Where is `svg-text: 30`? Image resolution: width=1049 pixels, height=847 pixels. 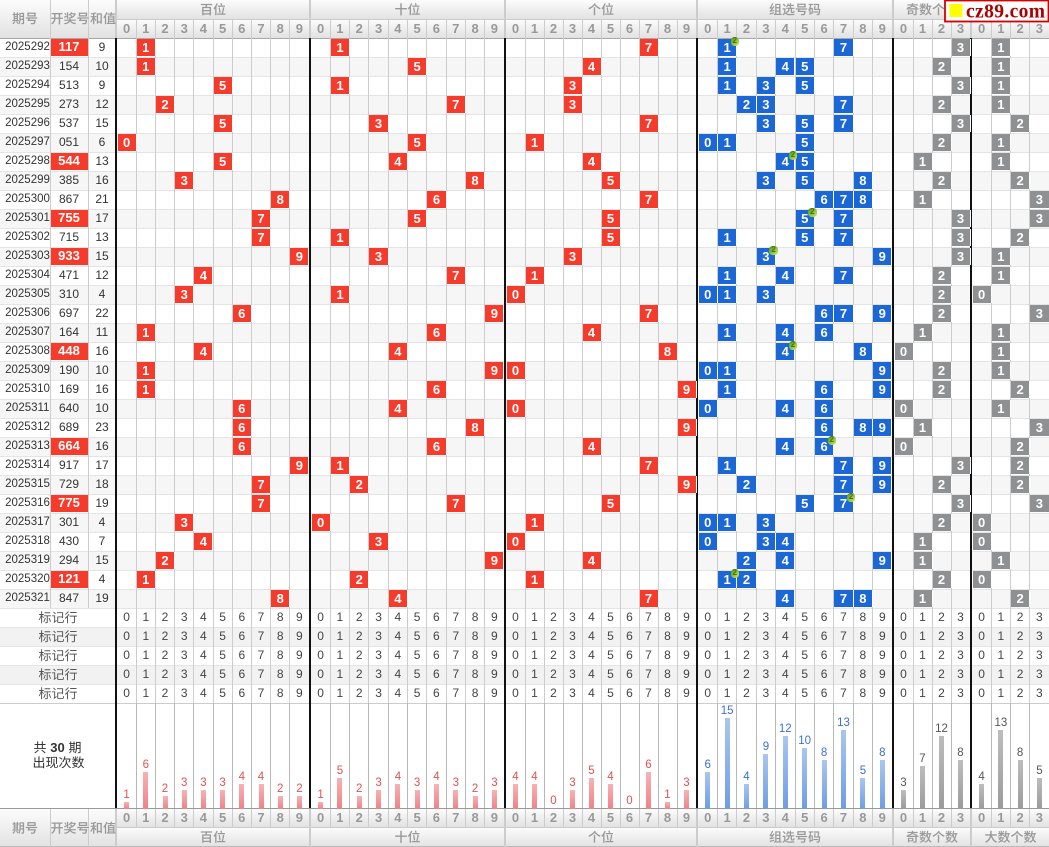
svg-text: 30 is located at coordinates (57, 747).